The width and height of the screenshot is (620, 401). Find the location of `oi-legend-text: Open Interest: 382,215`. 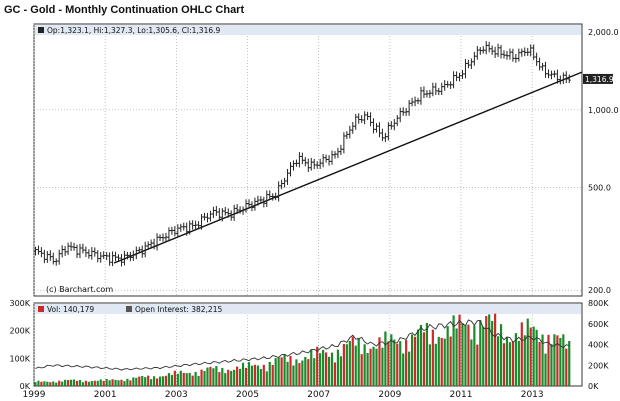

oi-legend-text: Open Interest: 382,215 is located at coordinates (178, 309).